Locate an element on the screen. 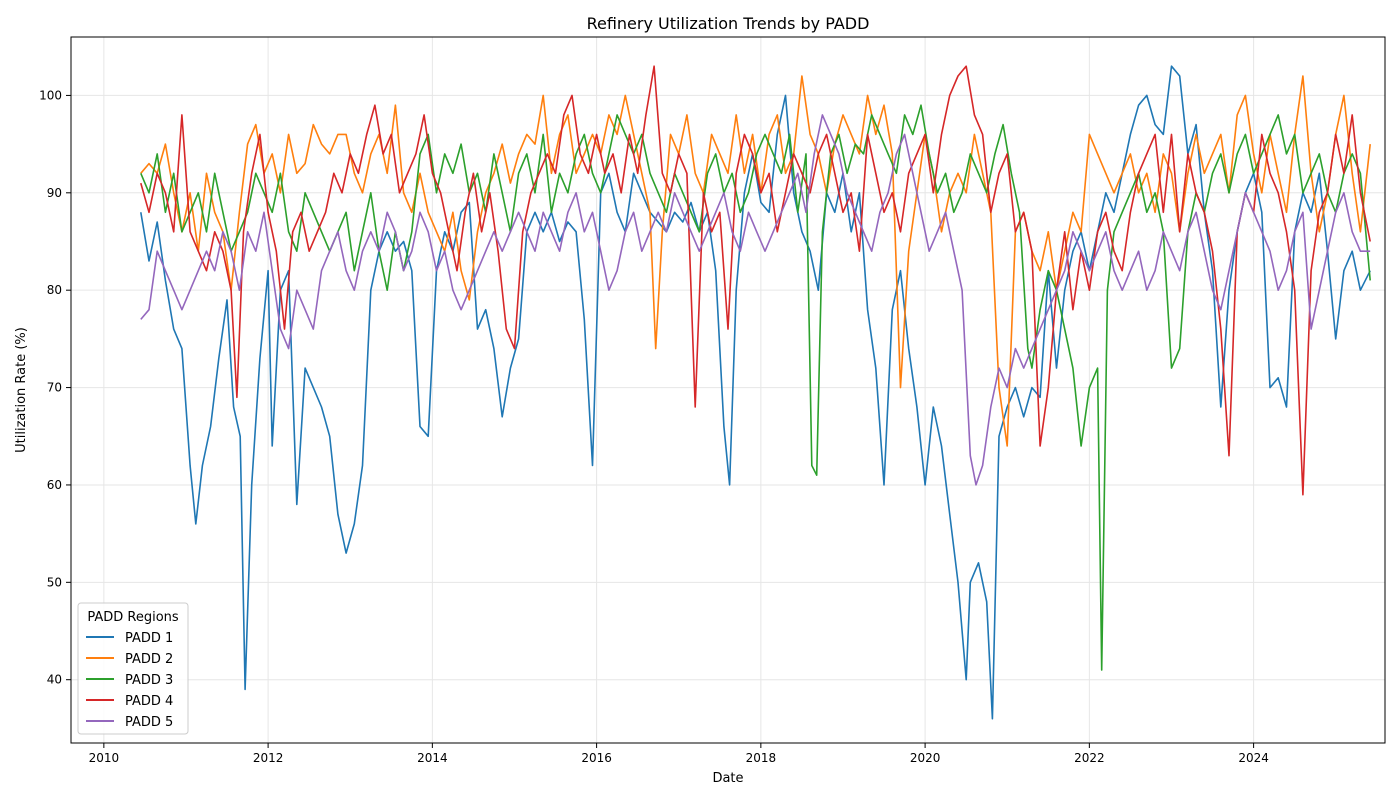  chart-title: Refinery Utilization Trends by PADD is located at coordinates (728, 23).